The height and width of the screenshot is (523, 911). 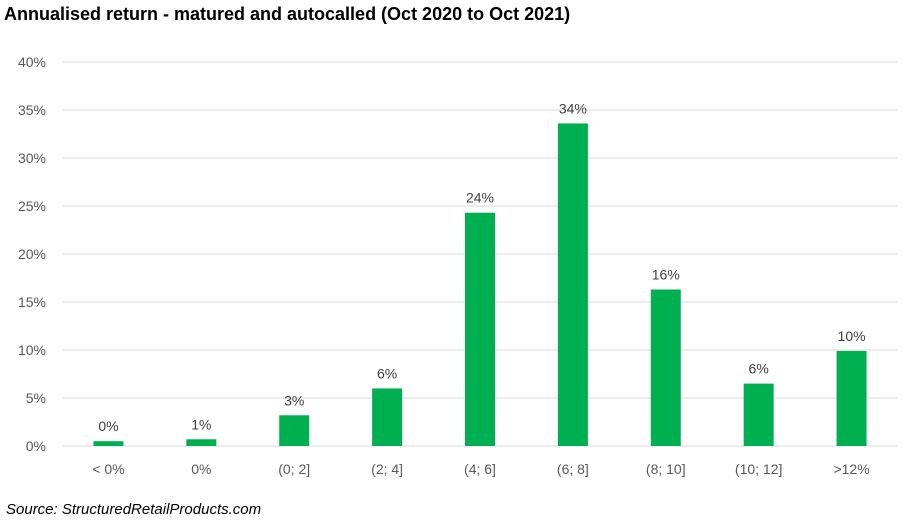 I want to click on data-label: 1%, so click(x=201, y=424).